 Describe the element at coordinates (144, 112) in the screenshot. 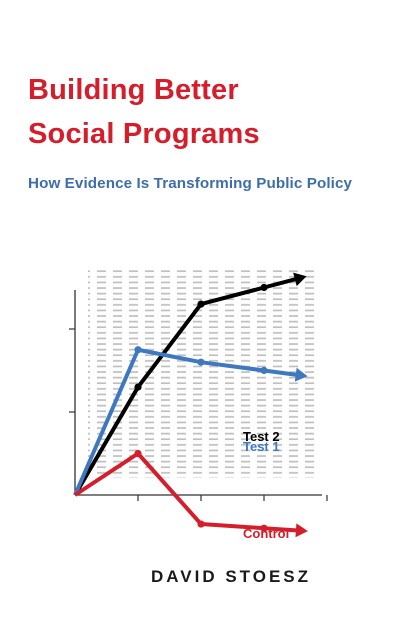

I see `book-title: Building Better Social Programs` at that location.